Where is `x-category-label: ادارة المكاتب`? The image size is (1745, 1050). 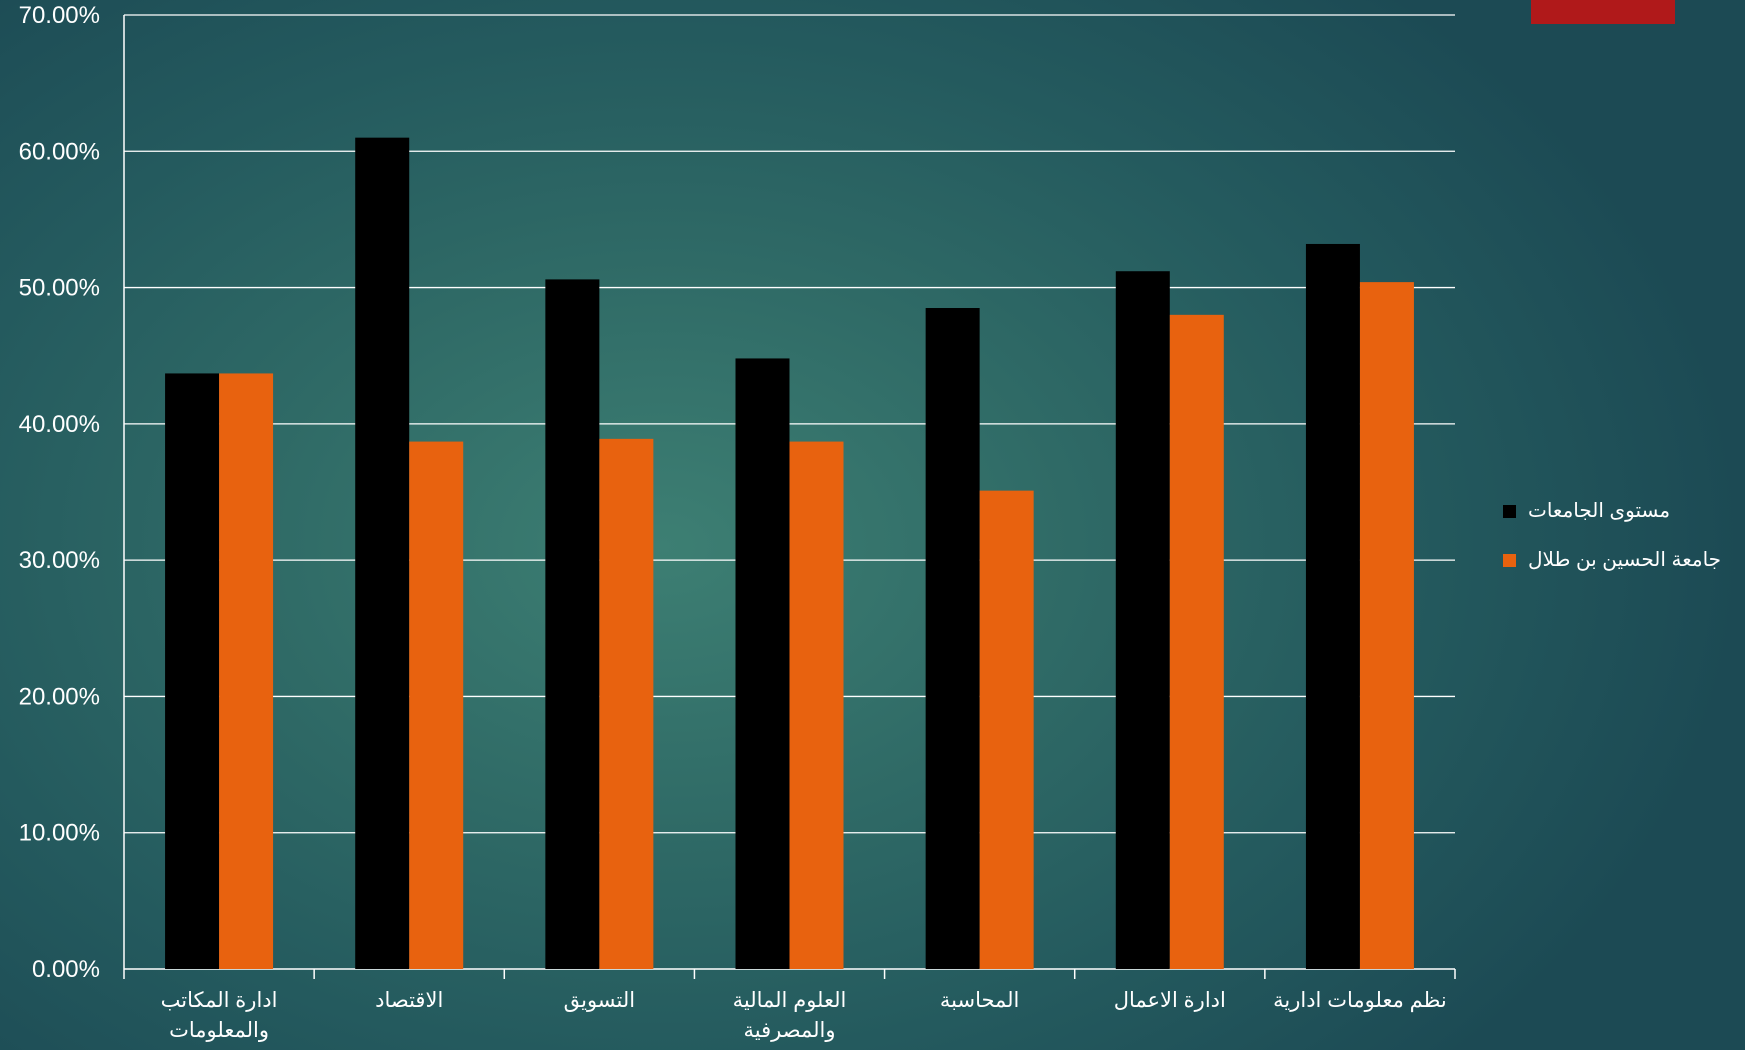 x-category-label: ادارة المكاتب is located at coordinates (219, 1000).